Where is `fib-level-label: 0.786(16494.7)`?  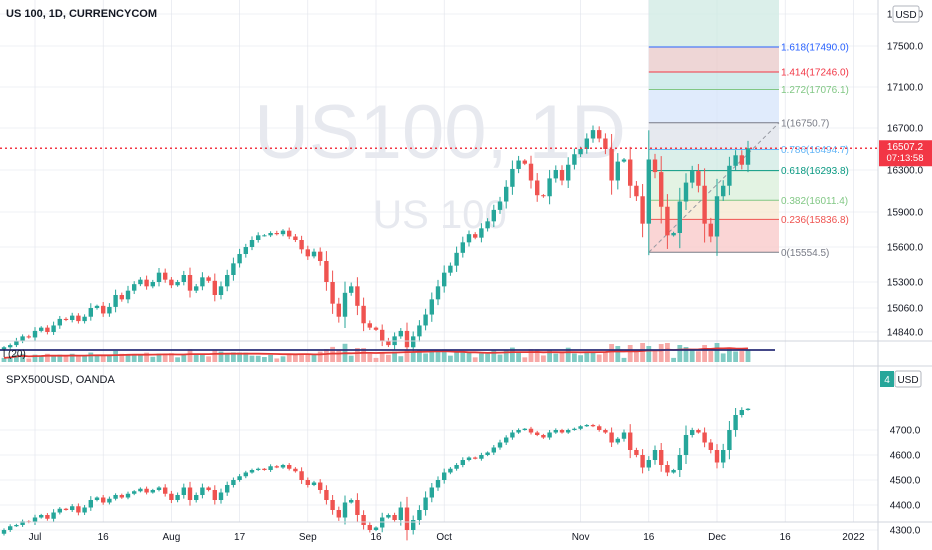 fib-level-label: 0.786(16494.7) is located at coordinates (815, 150).